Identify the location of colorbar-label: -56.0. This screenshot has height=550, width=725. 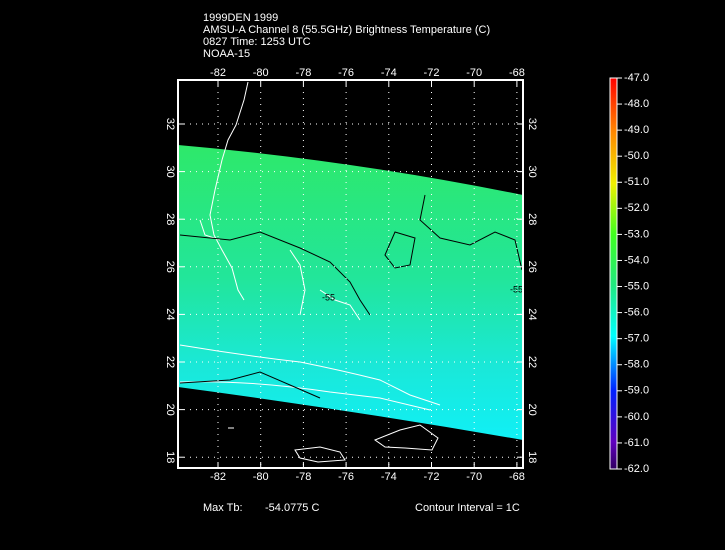
(636, 313).